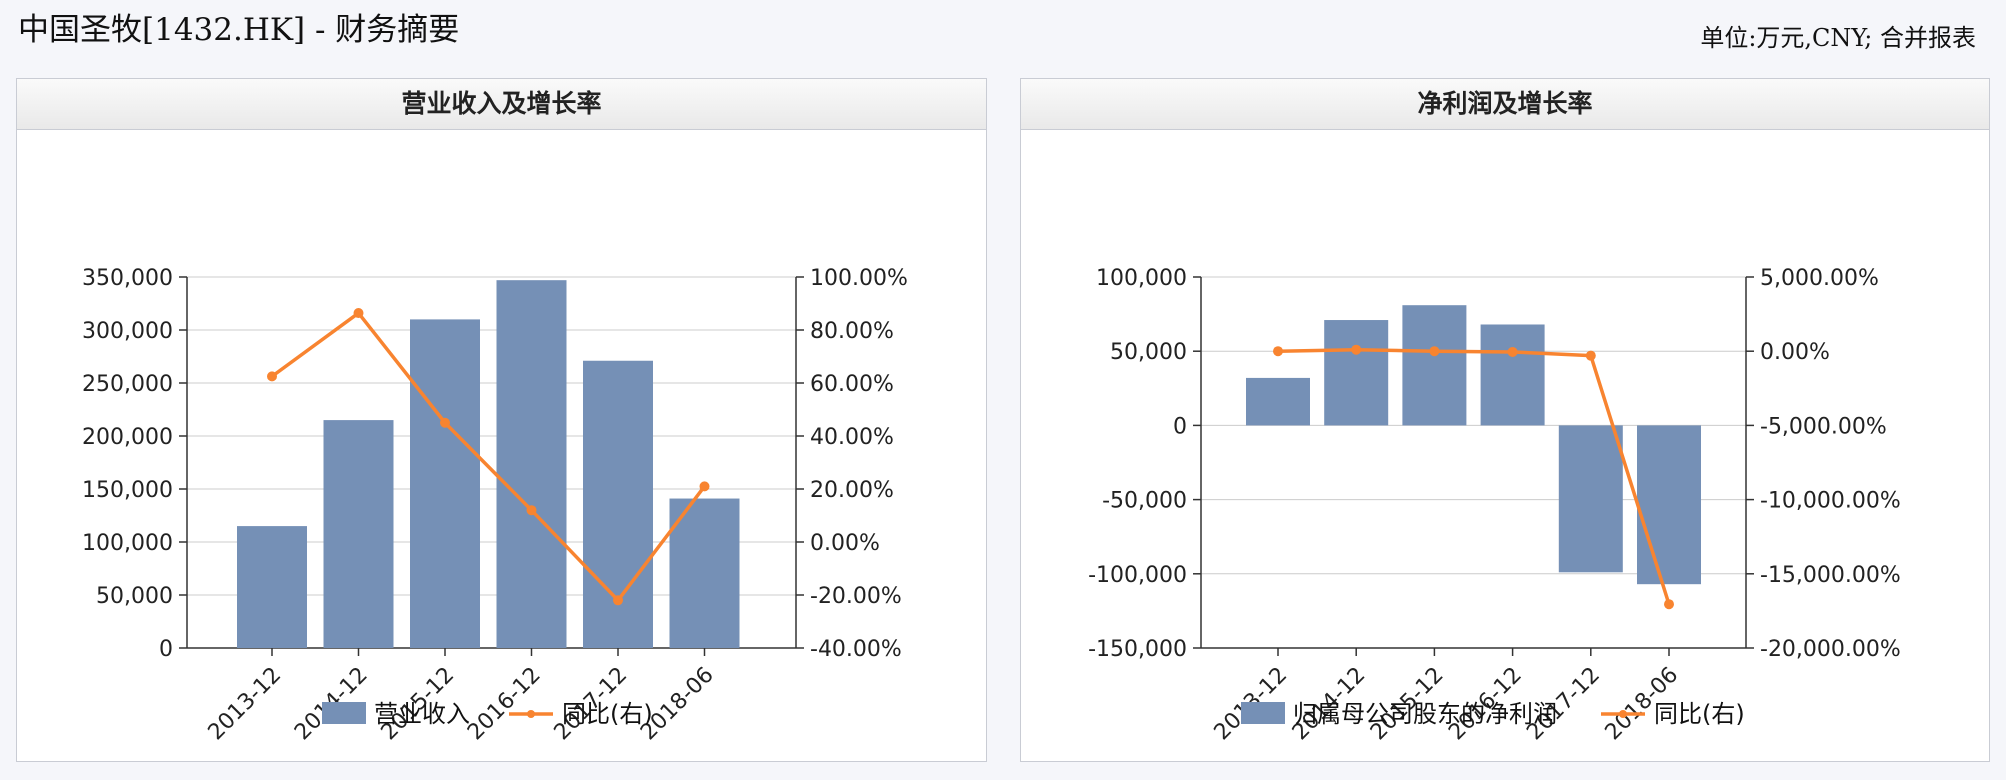  Describe the element at coordinates (127, 331) in the screenshot. I see `left-axis-tick-label: 300,000` at that location.